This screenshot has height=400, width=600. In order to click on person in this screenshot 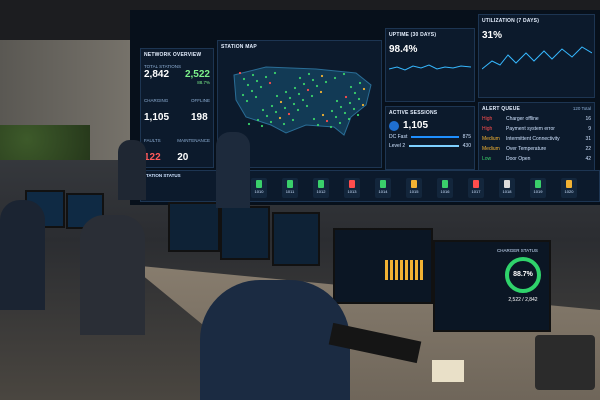, I will do `click(275, 340)`.